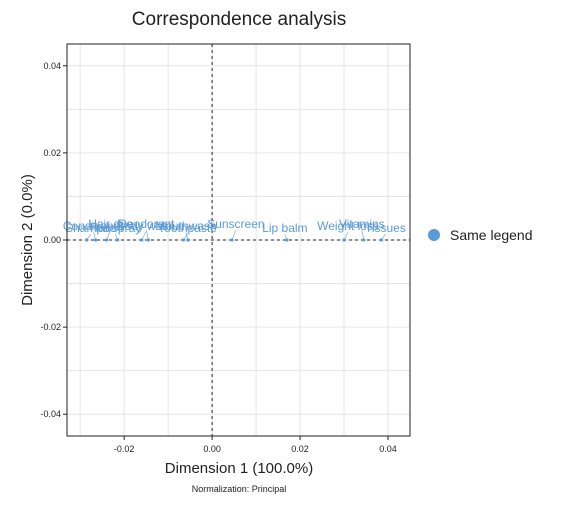 Image resolution: width=576 pixels, height=512 pixels. Describe the element at coordinates (239, 19) in the screenshot. I see `chart-title: Correspondence analysis` at that location.